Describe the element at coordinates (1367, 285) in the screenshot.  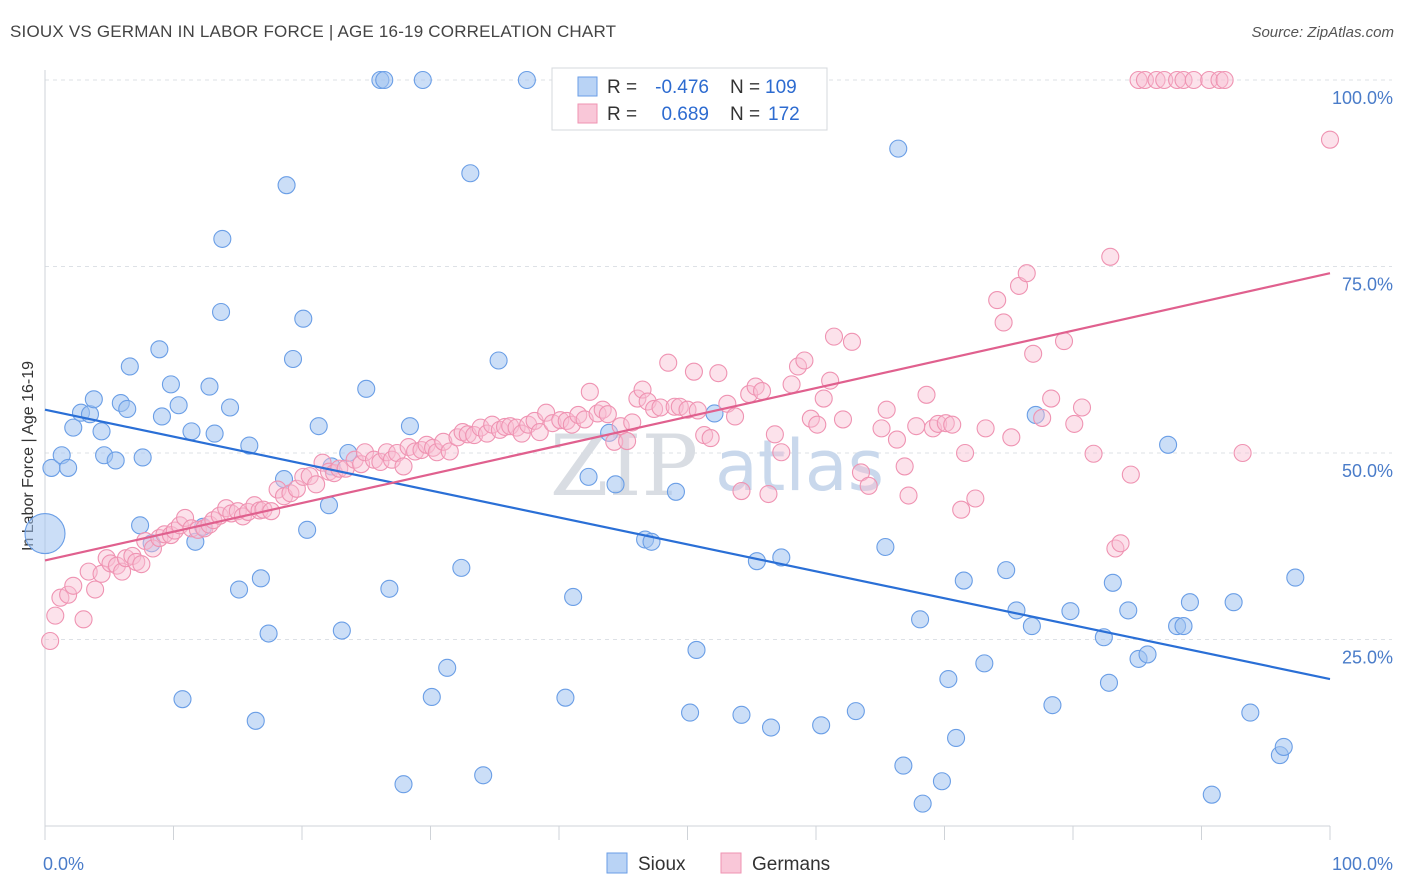
I see `y-tick-label-75: 75.0%` at that location.